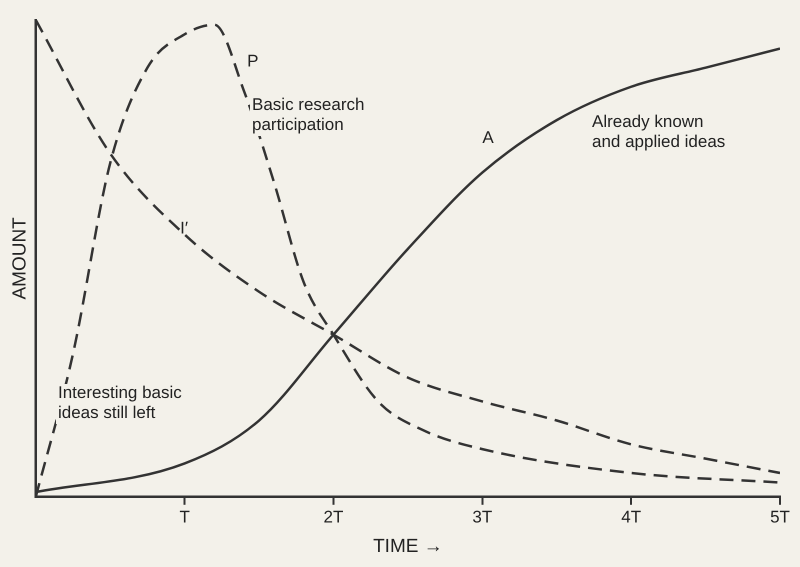 This screenshot has width=800, height=567. What do you see at coordinates (120, 402) in the screenshot?
I see `annotation: Interesting basic ideas still left` at bounding box center [120, 402].